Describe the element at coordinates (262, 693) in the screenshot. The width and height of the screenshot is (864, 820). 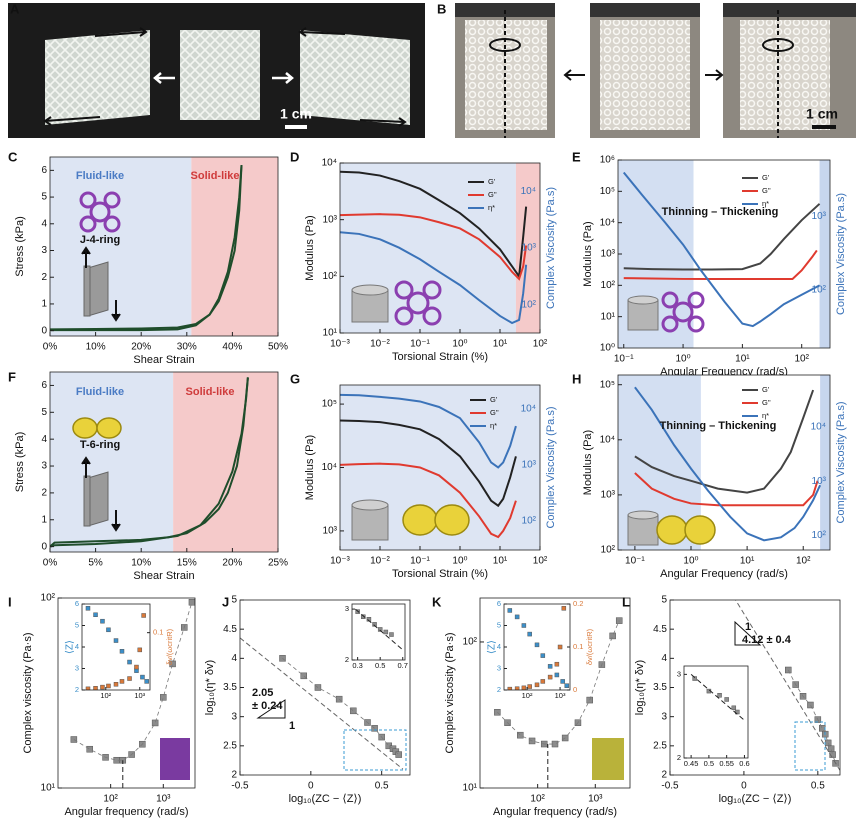
I see `annotation: 2.05` at that location.